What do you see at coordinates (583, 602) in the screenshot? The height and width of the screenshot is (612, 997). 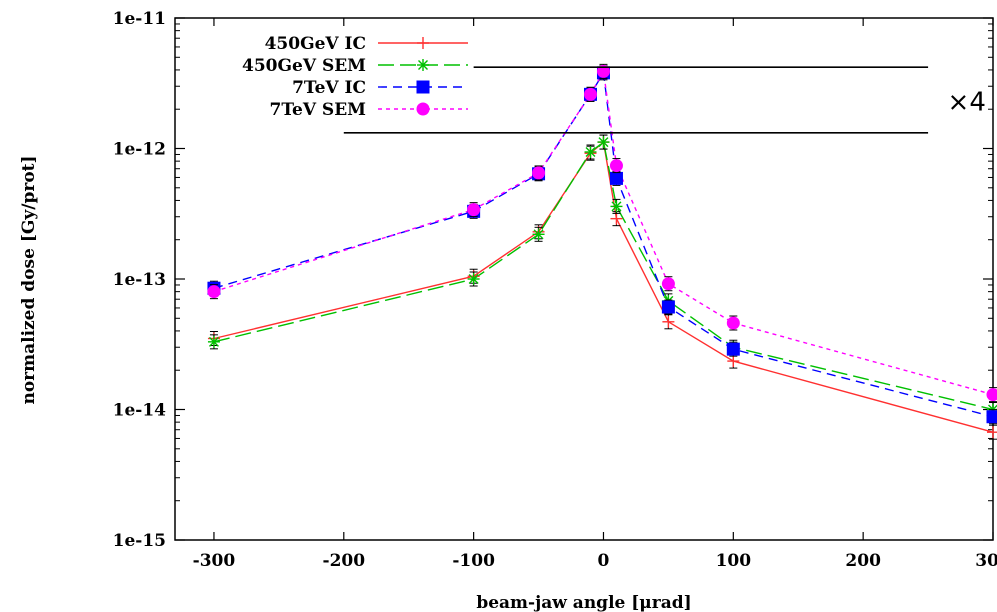 I see `x-axis-label: beam-jaw angle [μrad]` at bounding box center [583, 602].